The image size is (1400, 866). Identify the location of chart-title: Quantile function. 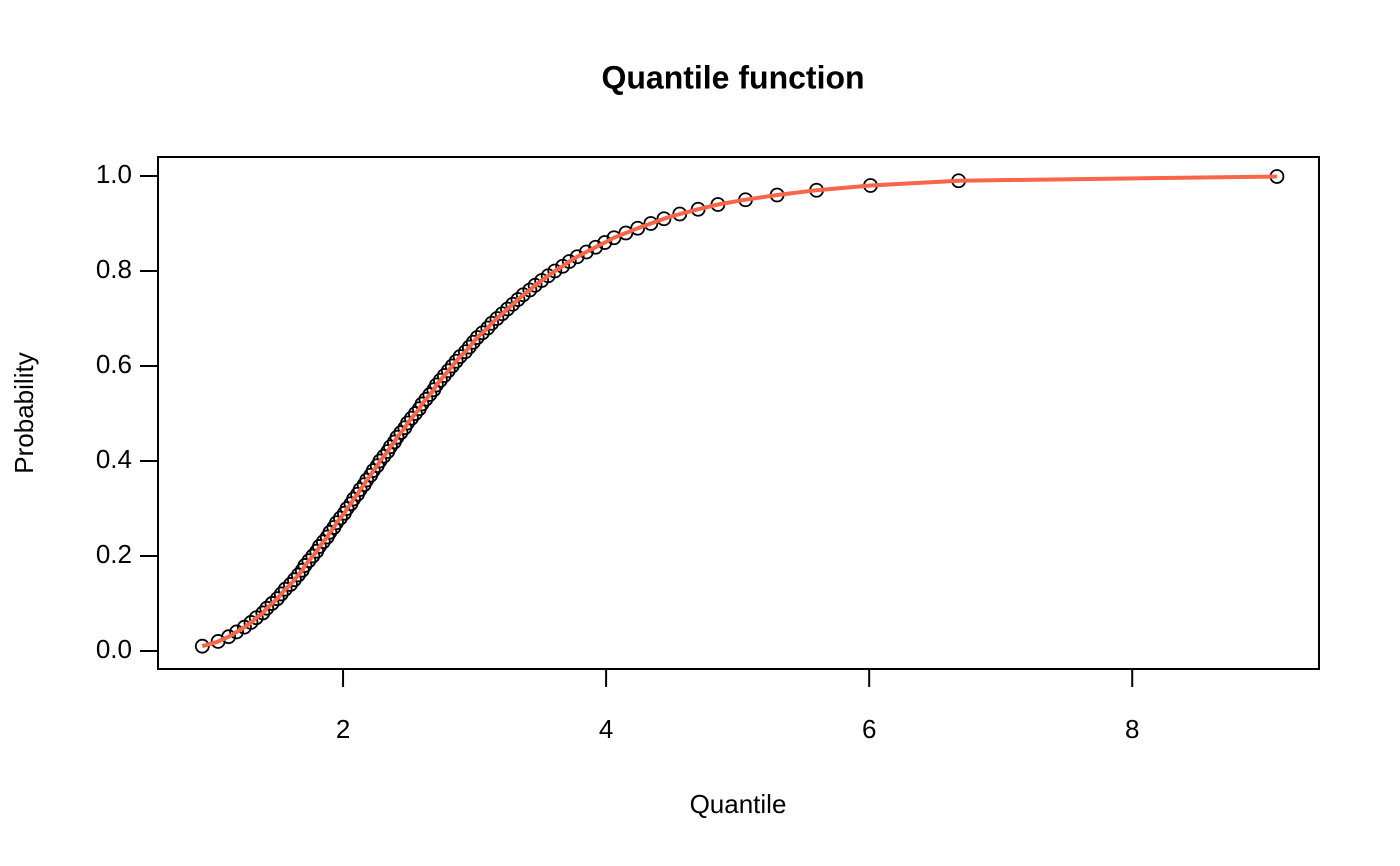
(732, 77).